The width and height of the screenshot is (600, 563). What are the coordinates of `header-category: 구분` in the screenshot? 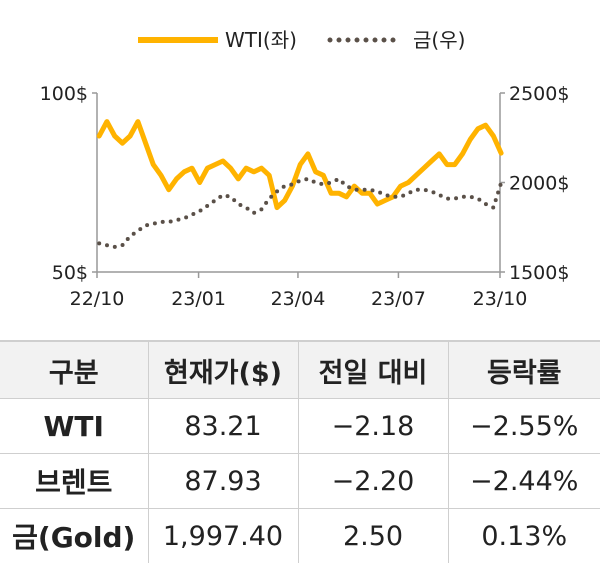 It's located at (74, 370).